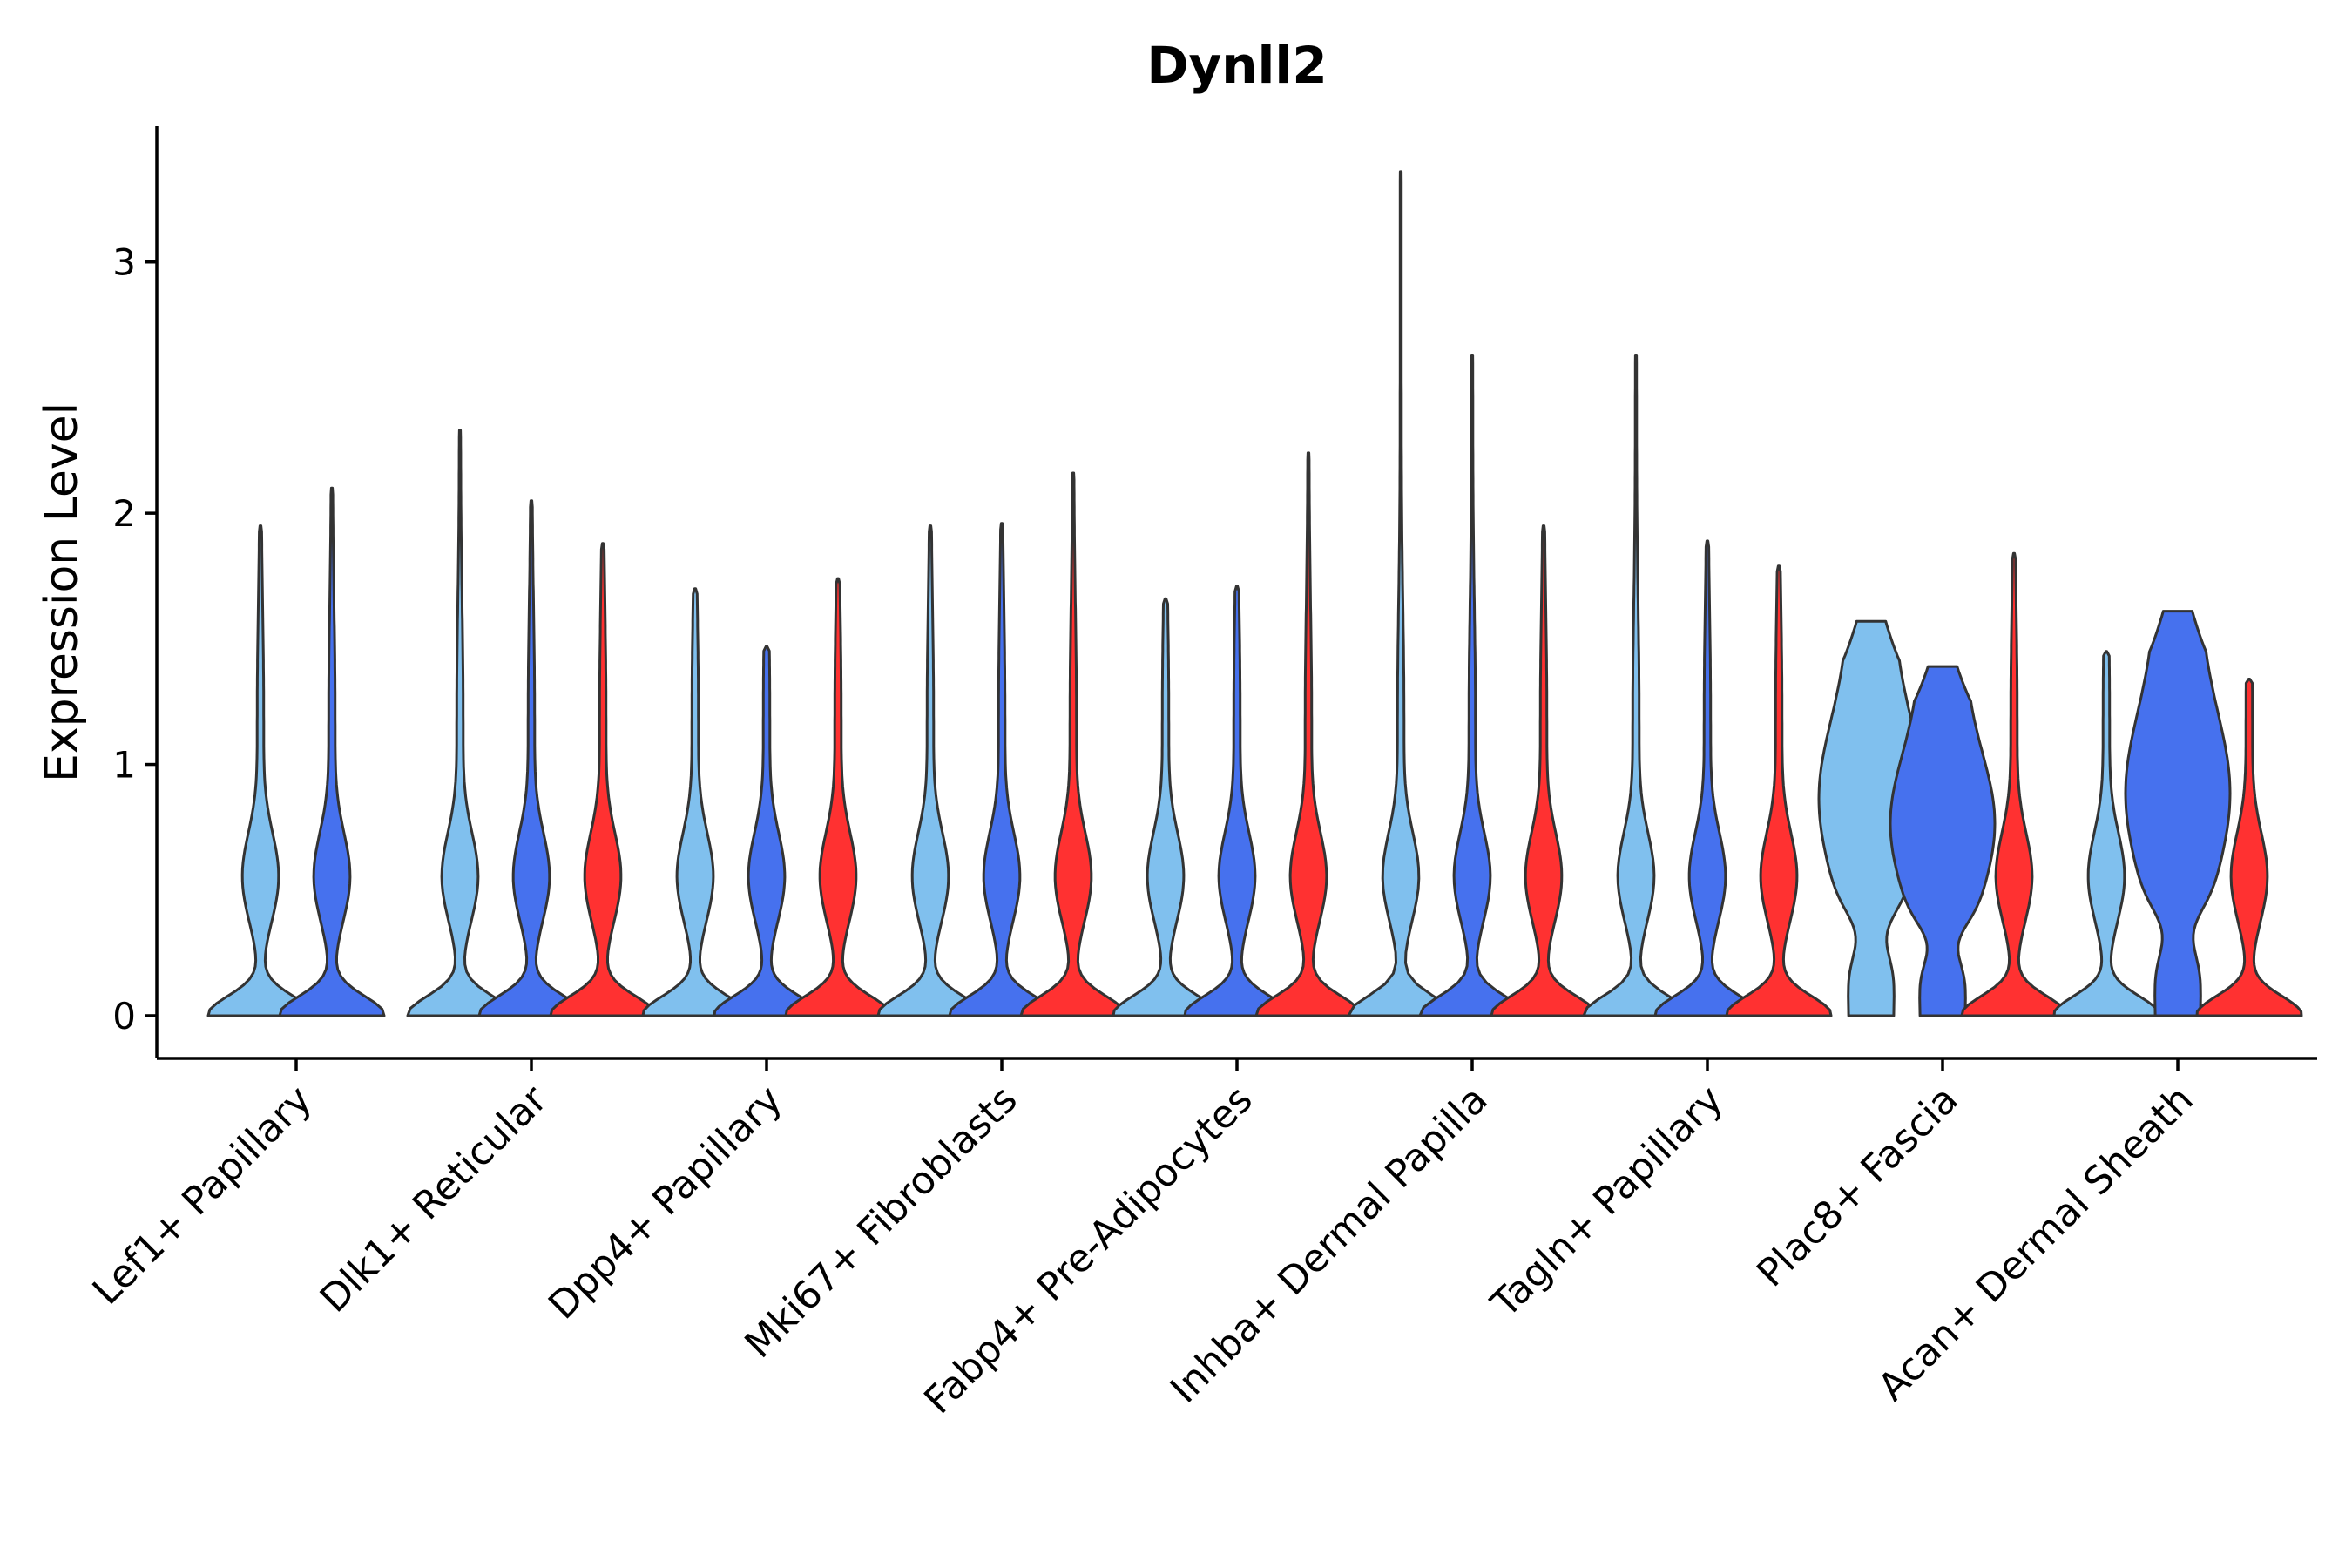 This screenshot has width=2352, height=1568. What do you see at coordinates (124, 1016) in the screenshot?
I see `y-tick-label: 0` at bounding box center [124, 1016].